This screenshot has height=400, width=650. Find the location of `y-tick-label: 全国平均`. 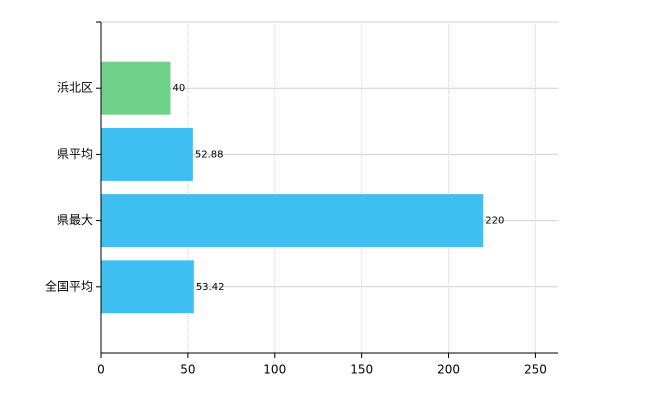

y-tick-label: 全国平均 is located at coordinates (69, 285).